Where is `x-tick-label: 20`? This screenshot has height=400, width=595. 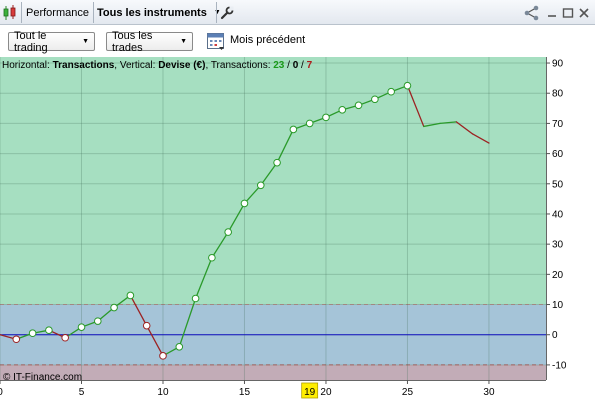
x-tick-label: 20 is located at coordinates (326, 392).